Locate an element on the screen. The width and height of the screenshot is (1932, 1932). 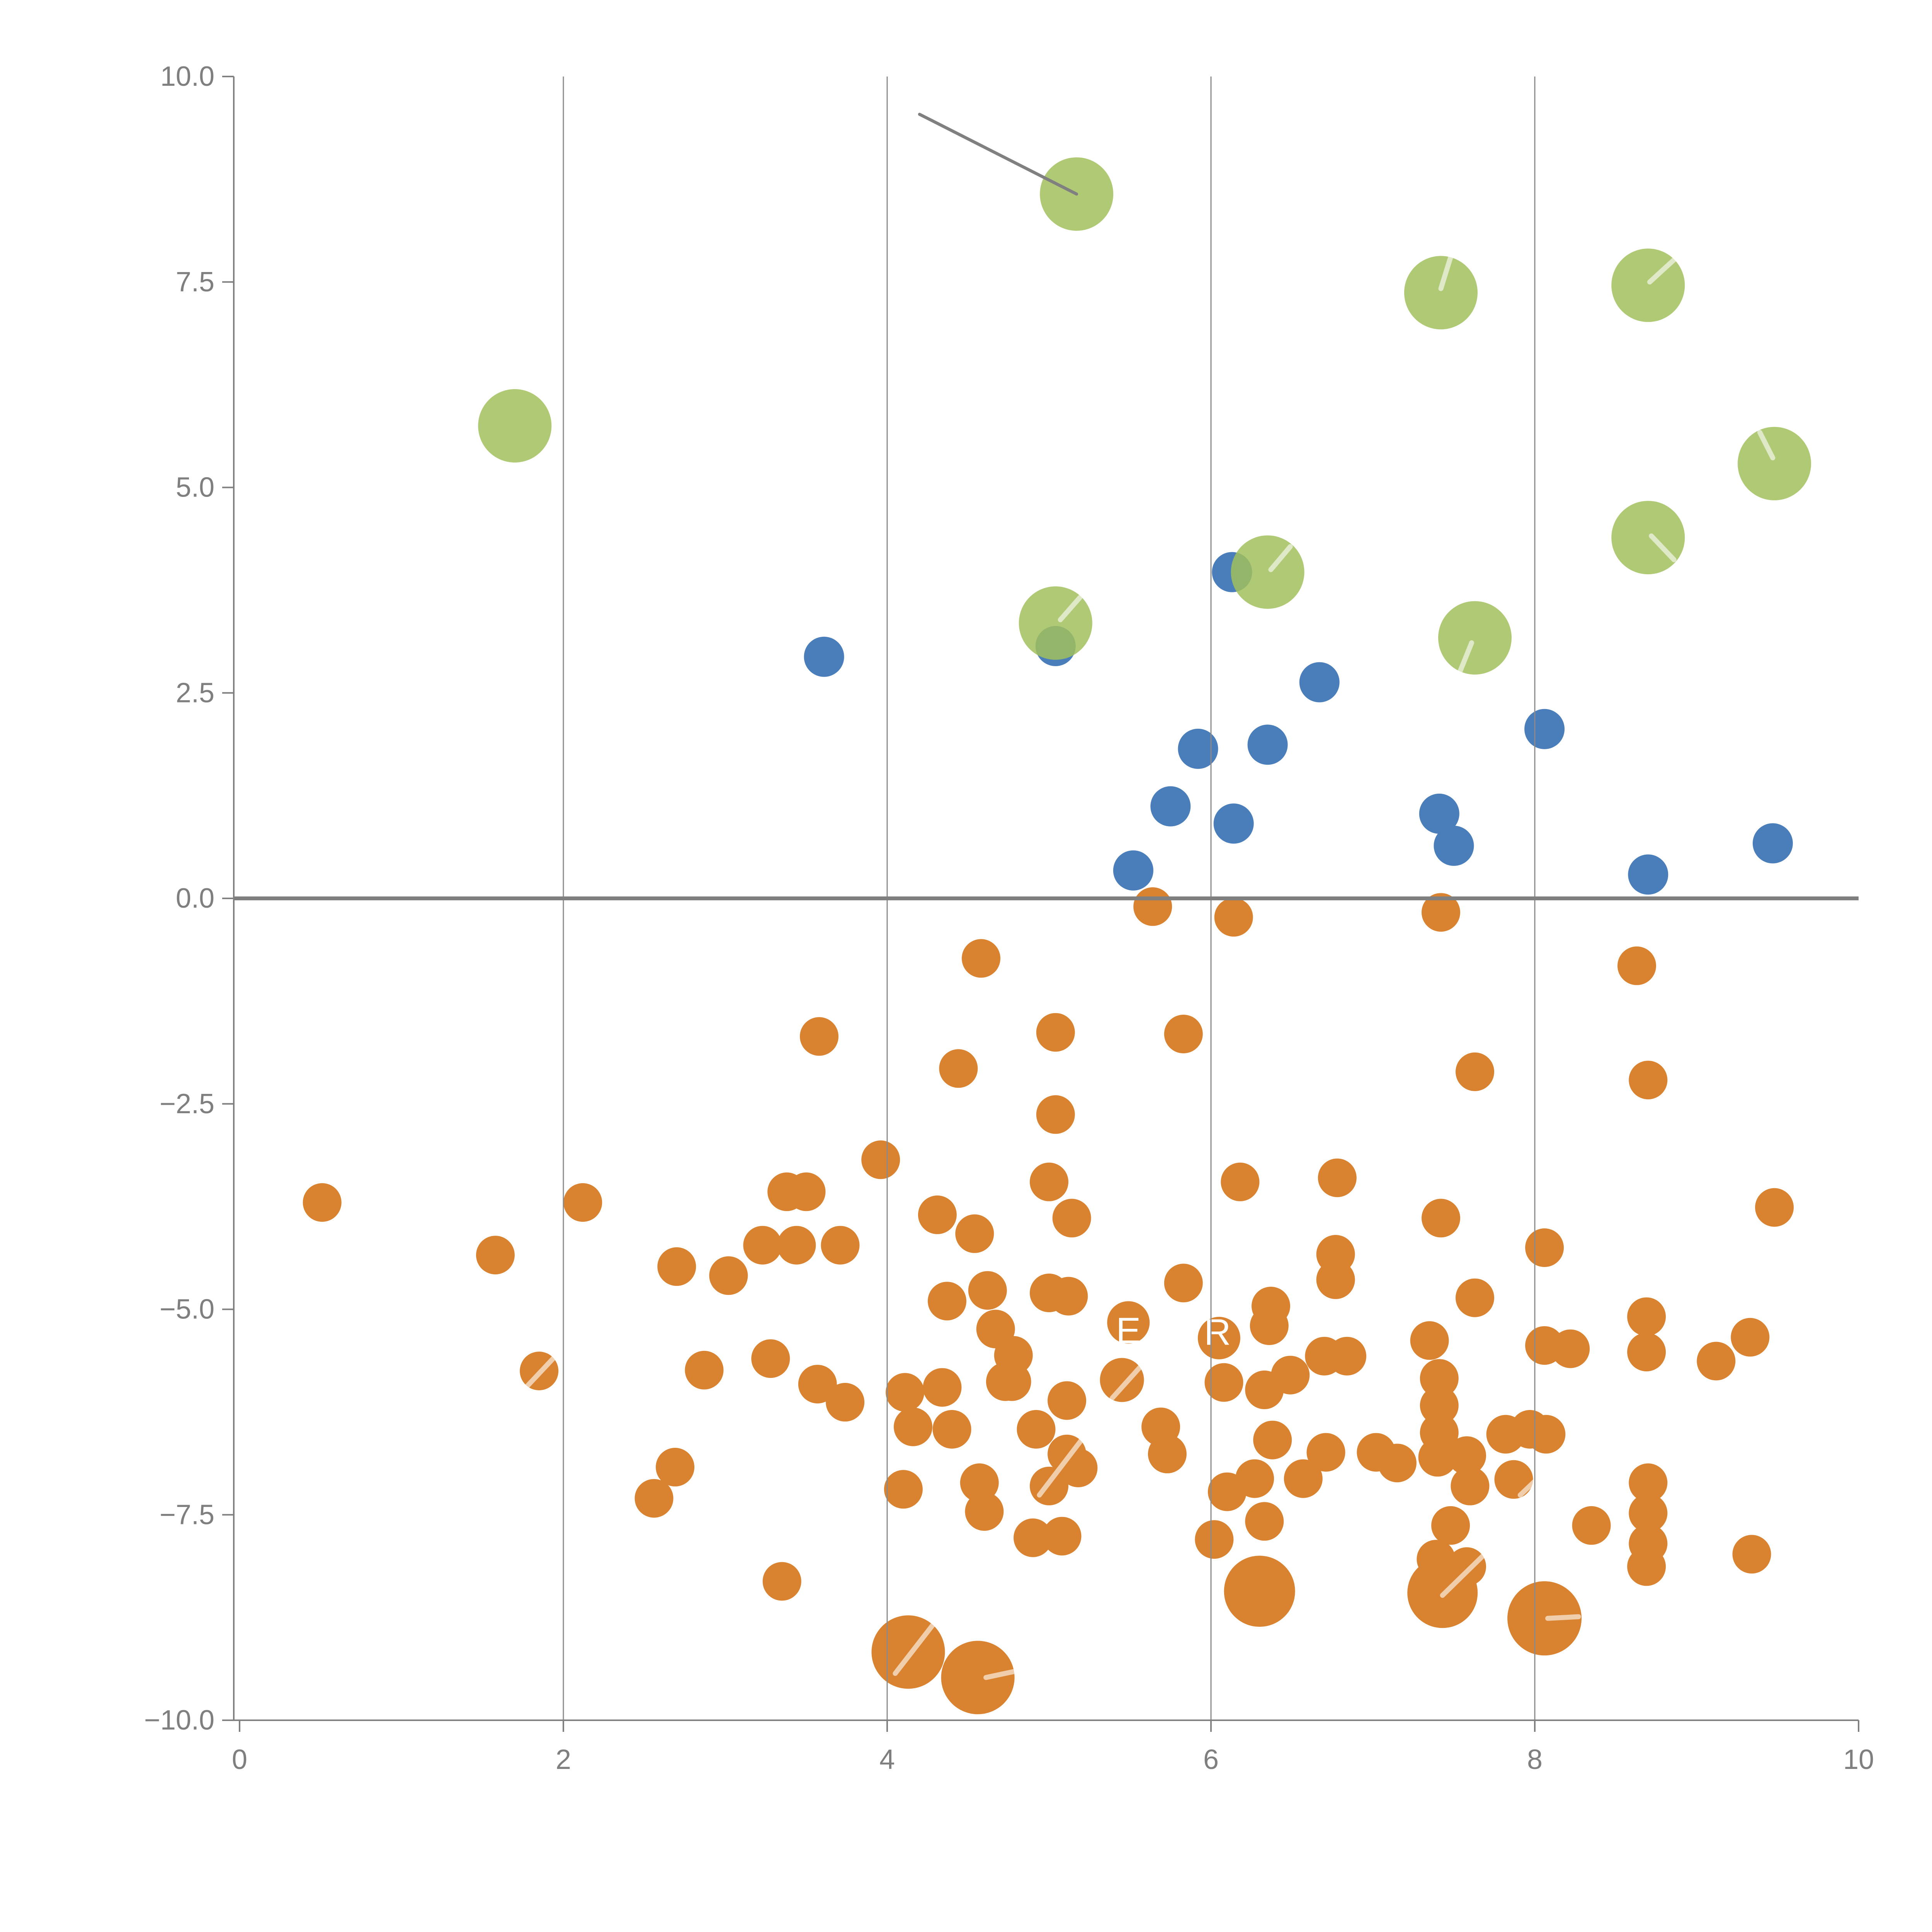
annotation-line is located at coordinates (998, 154).